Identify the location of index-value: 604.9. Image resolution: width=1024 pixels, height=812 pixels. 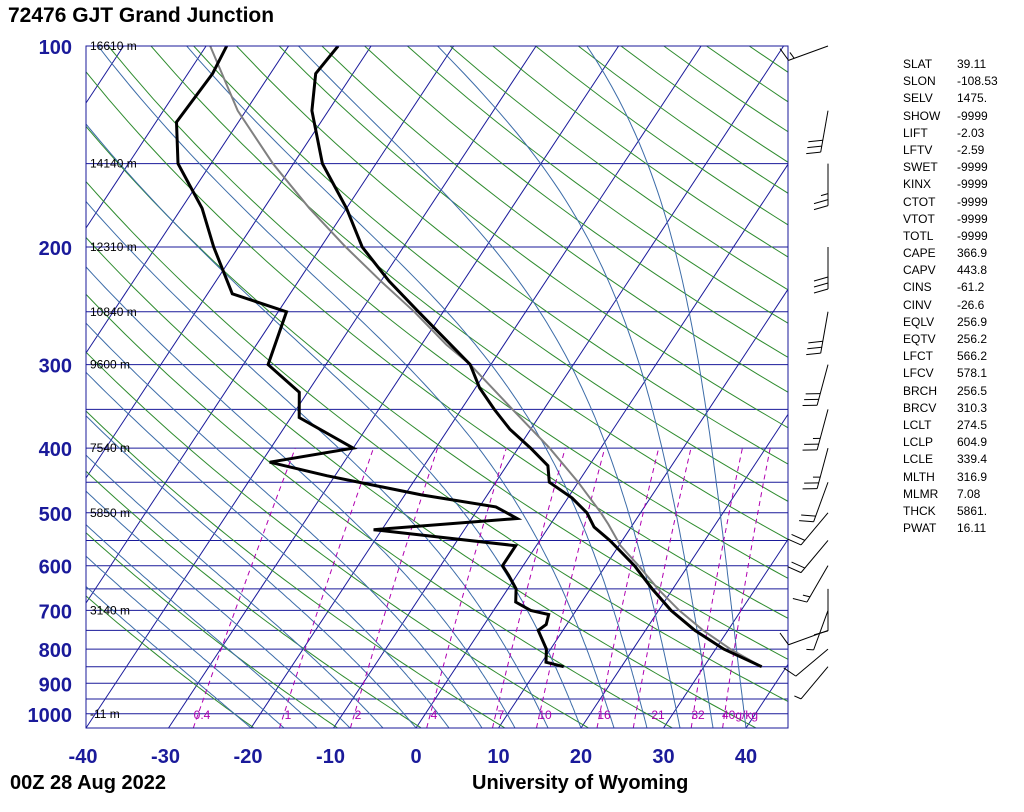
(972, 442).